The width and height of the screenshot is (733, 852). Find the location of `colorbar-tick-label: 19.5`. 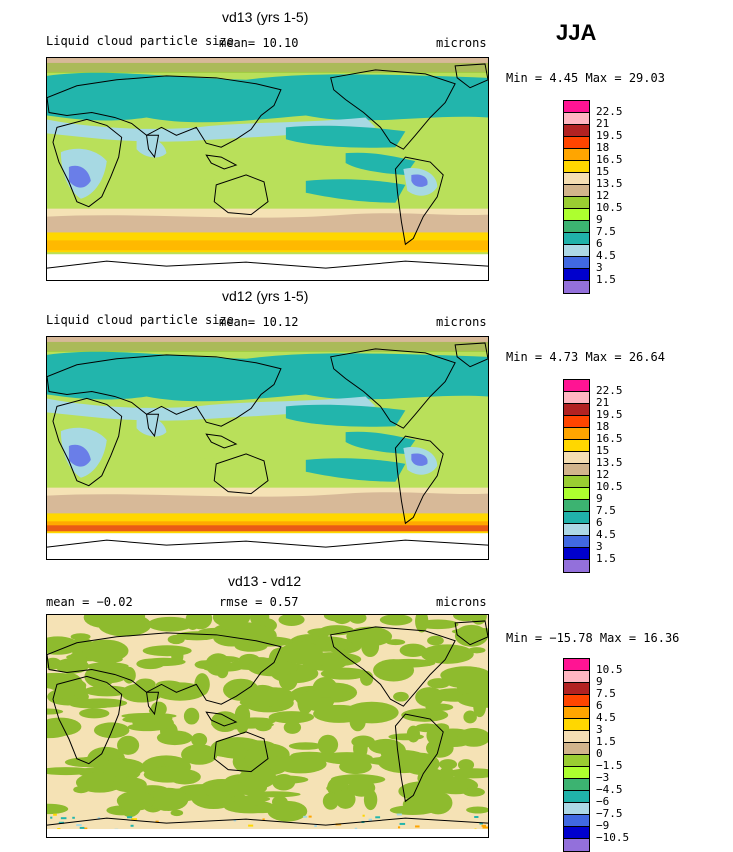

colorbar-tick-label: 19.5 is located at coordinates (609, 414).